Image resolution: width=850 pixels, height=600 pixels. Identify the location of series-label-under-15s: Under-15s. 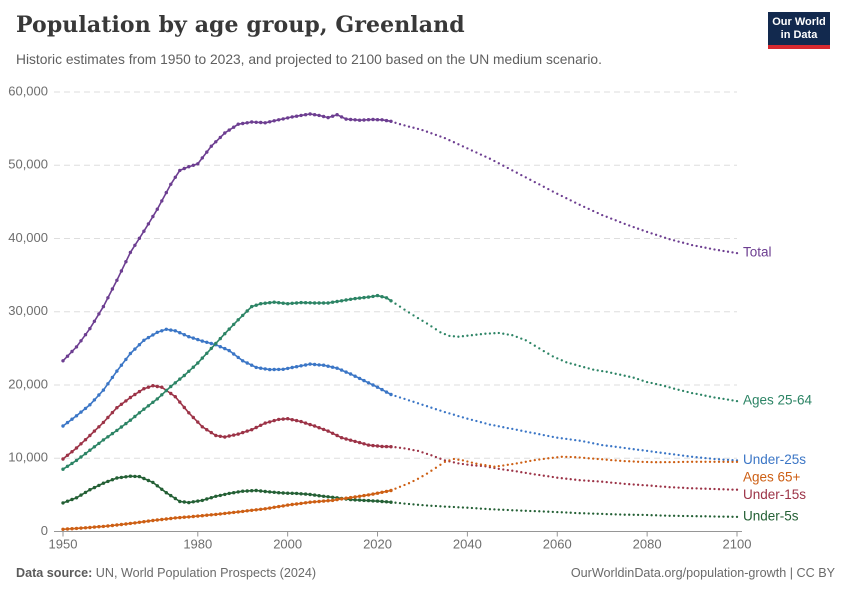
(774, 494).